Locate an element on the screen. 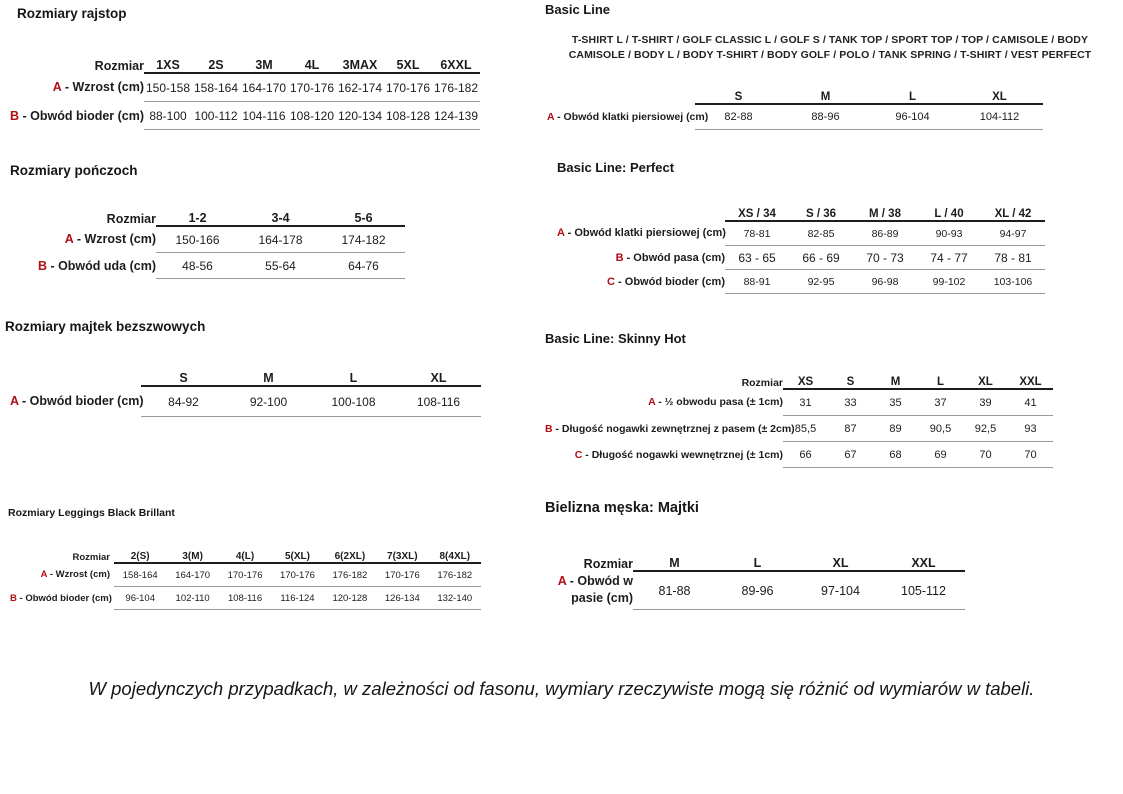 The height and width of the screenshot is (794, 1123). column-header: 8(4XL) is located at coordinates (454, 554).